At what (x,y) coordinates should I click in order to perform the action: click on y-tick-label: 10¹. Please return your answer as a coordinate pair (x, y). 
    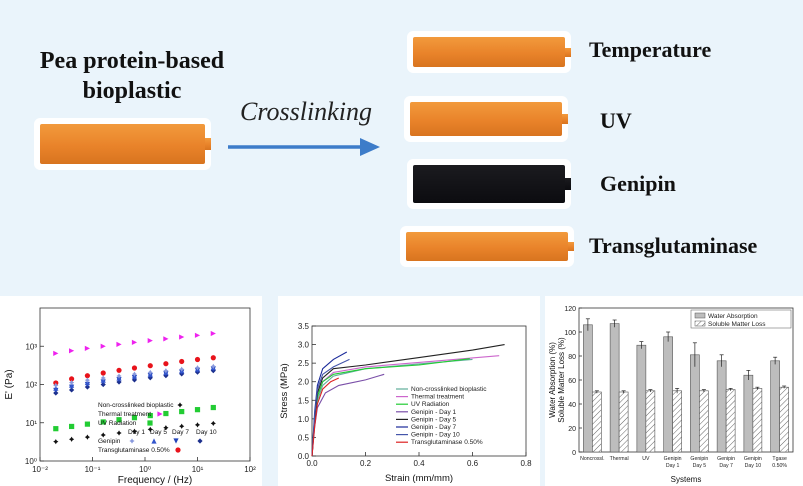
    Looking at the image, I should click on (31, 423).